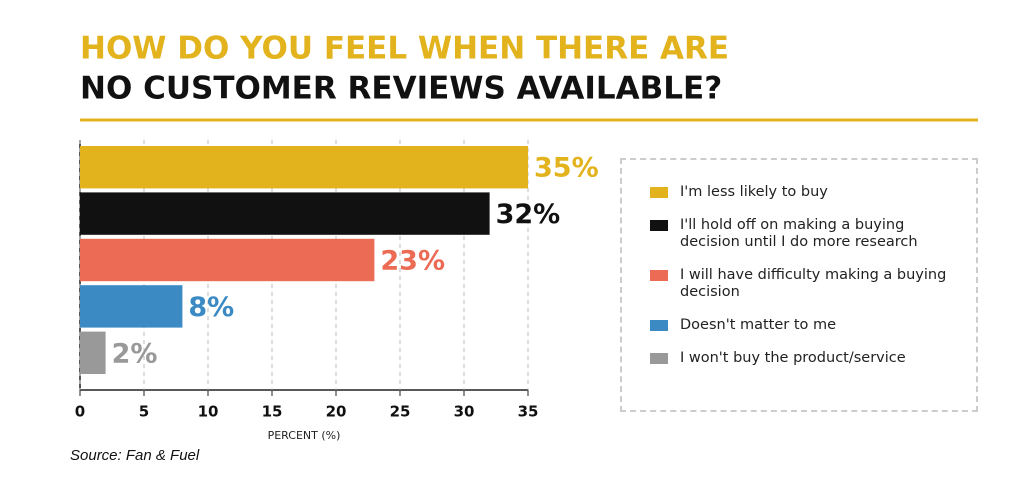 The width and height of the screenshot is (1024, 487). What do you see at coordinates (754, 192) in the screenshot?
I see `legend-label: I'm less likely to buy` at bounding box center [754, 192].